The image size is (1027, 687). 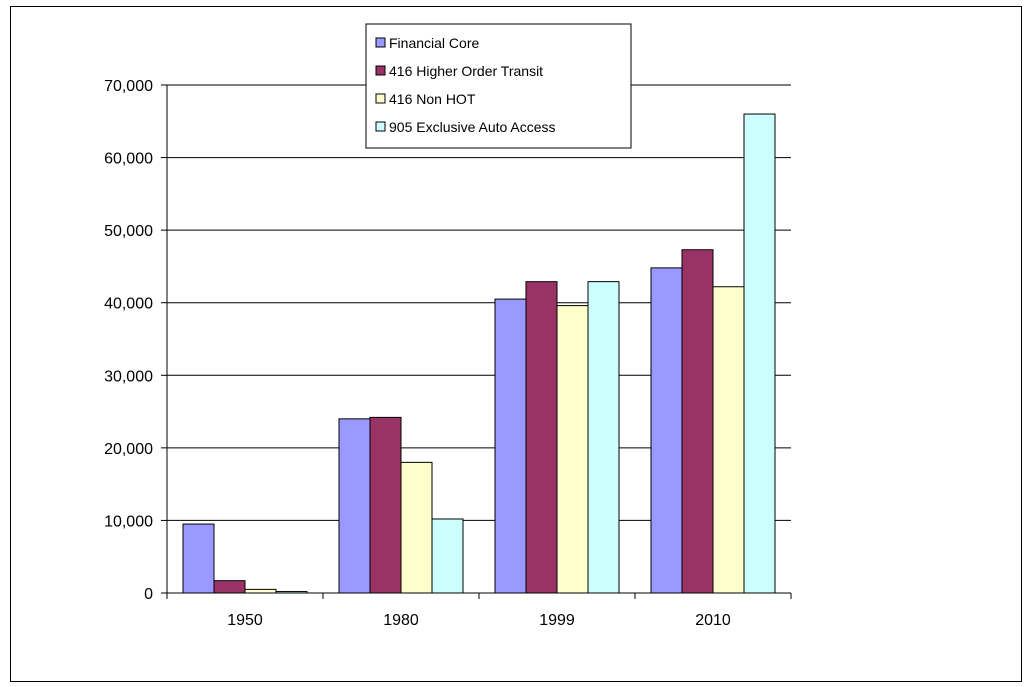 I want to click on y-tick-label: 0, so click(x=148, y=594).